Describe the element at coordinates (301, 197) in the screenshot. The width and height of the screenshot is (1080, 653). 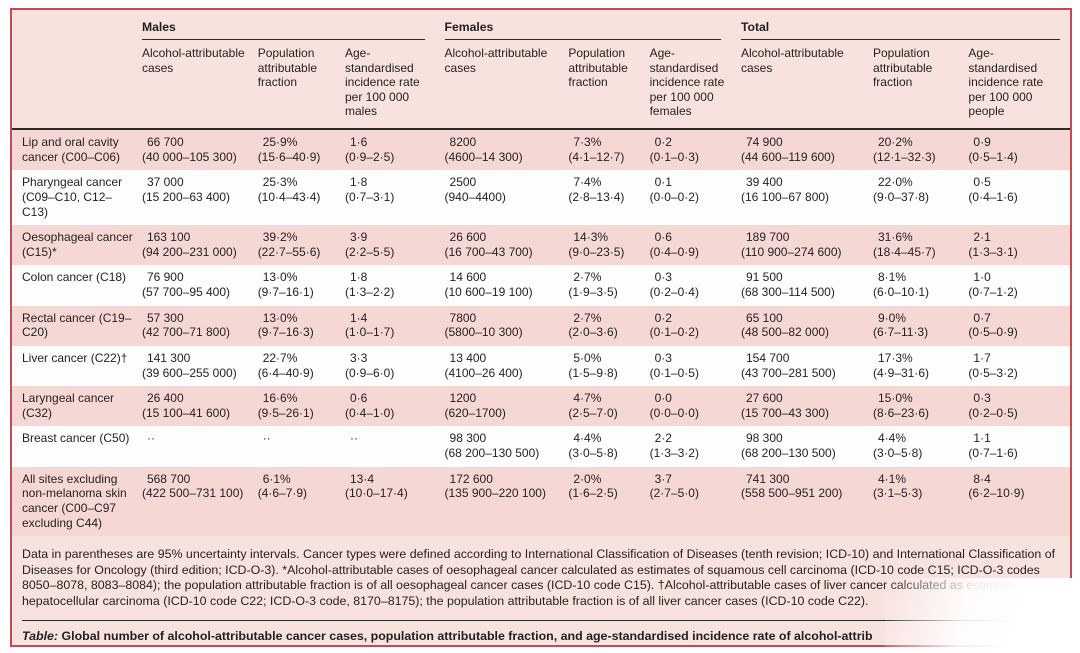
I see `data-cell: 25·3% (10·4–43·4)` at that location.